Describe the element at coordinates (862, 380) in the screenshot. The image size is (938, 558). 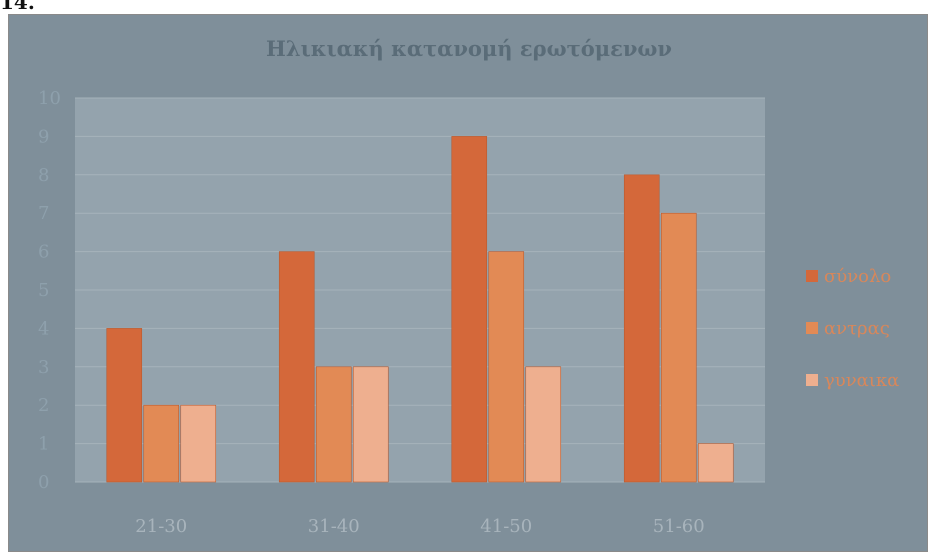
I see `legend-label-women: γυναικα` at that location.